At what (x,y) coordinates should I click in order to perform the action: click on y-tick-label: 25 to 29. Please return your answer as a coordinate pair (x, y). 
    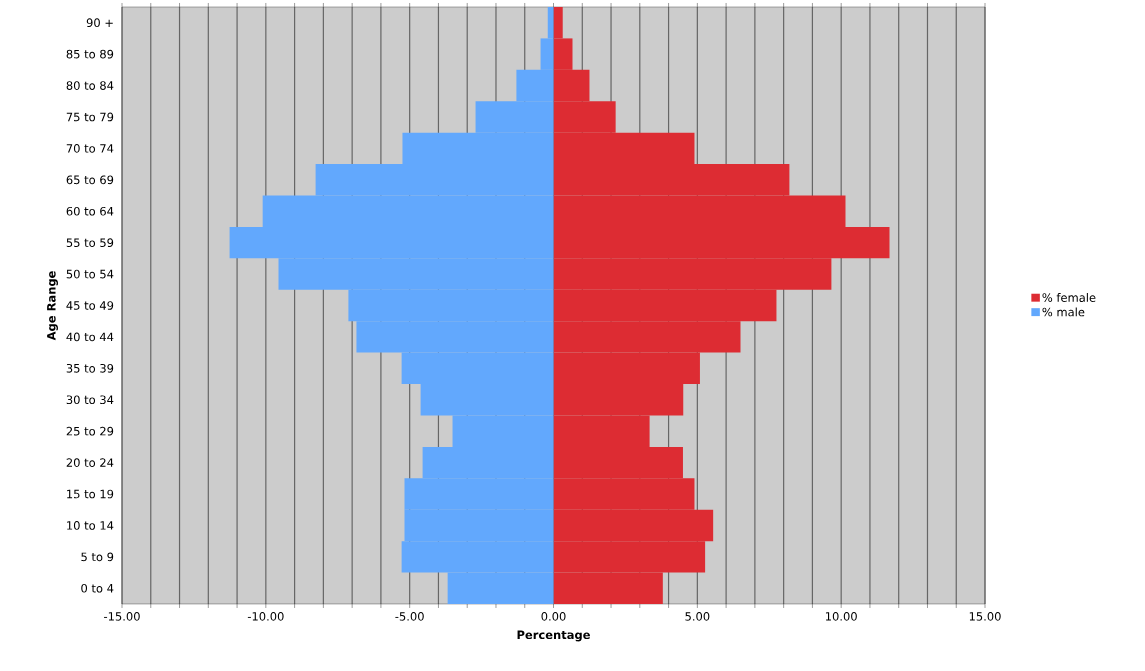
    Looking at the image, I should click on (90, 431).